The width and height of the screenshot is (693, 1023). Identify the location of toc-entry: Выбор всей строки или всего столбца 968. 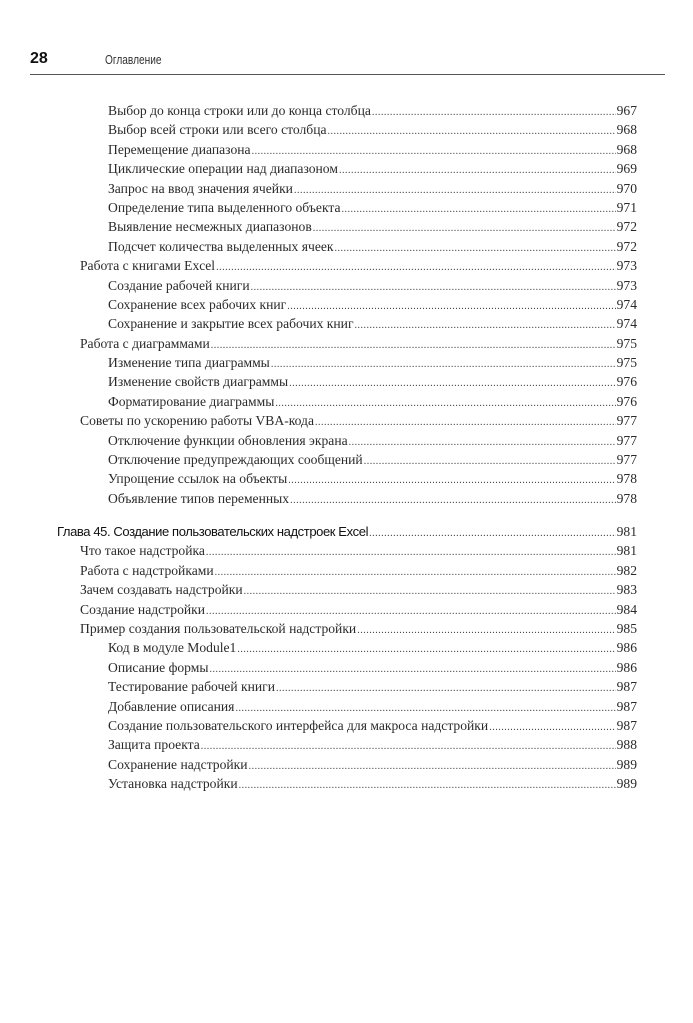
(318, 129).